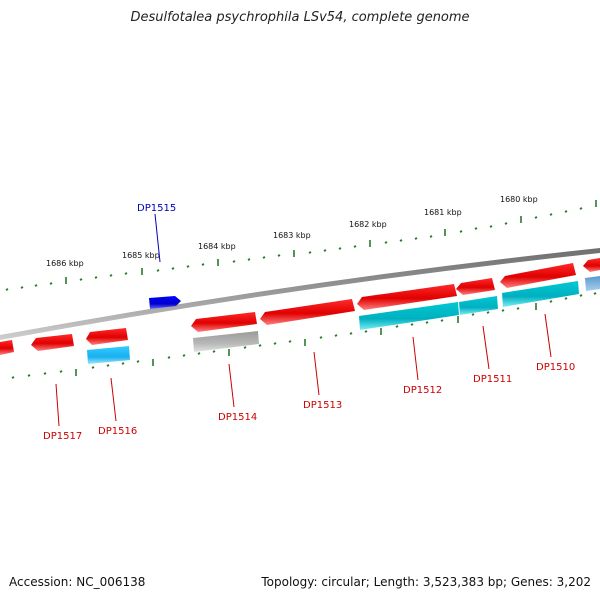 The image size is (600, 600). Describe the element at coordinates (409, 316) in the screenshot. I see `gene-DP1512-cyan` at that location.